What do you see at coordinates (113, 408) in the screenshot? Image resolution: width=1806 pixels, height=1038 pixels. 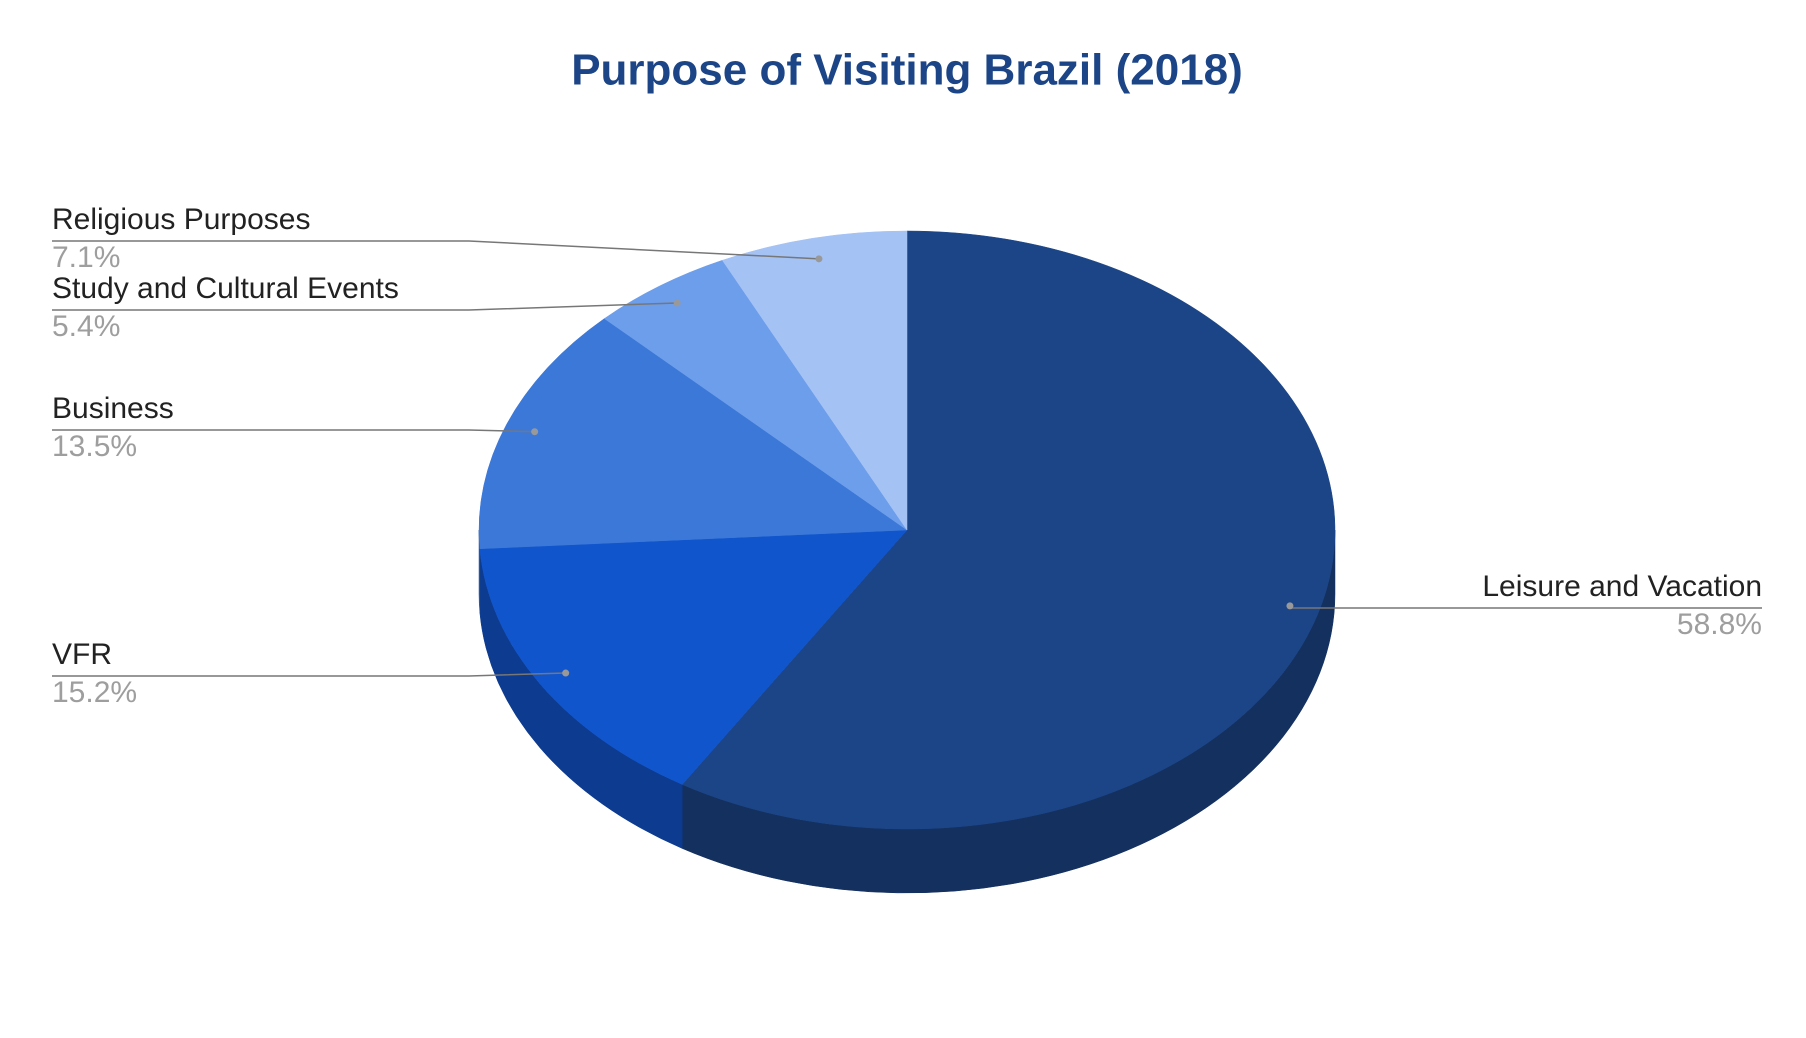 I see `slice-label: Business` at bounding box center [113, 408].